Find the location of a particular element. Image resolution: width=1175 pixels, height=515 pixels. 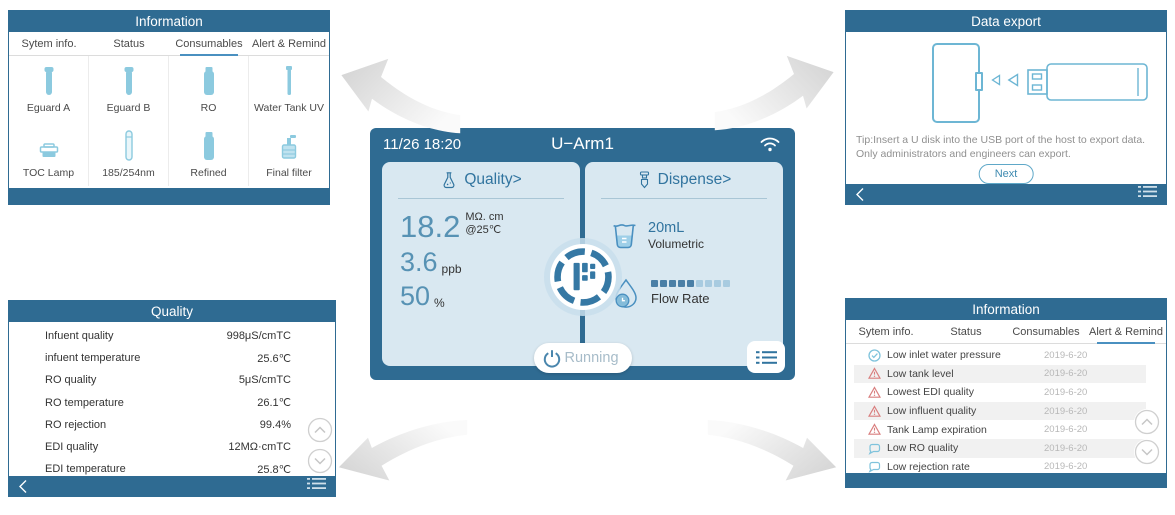

consumable-eguard-a: Eguard A is located at coordinates (49, 88).